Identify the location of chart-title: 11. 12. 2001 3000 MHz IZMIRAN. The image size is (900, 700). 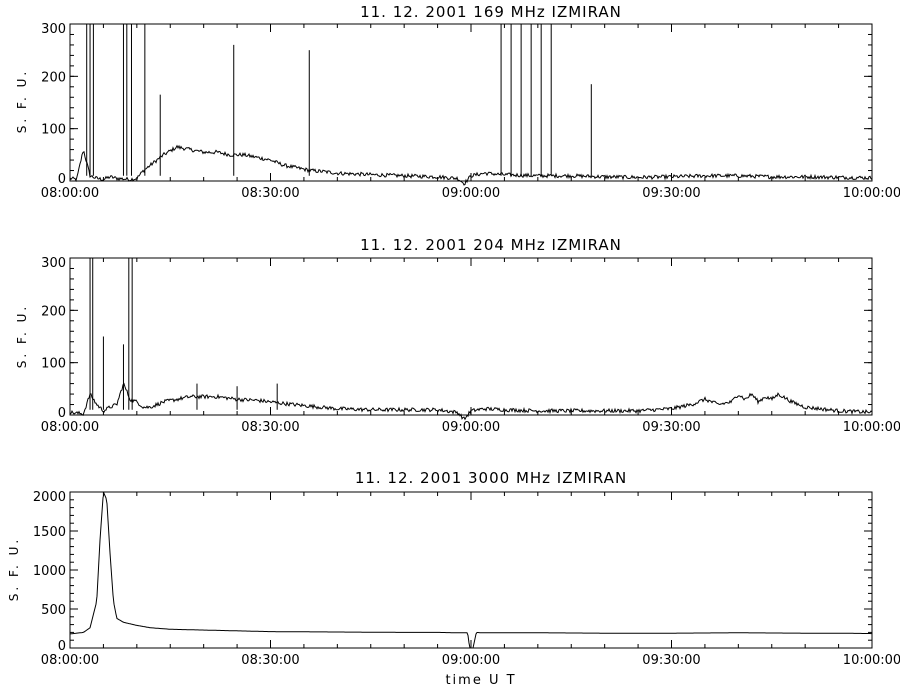
(491, 478).